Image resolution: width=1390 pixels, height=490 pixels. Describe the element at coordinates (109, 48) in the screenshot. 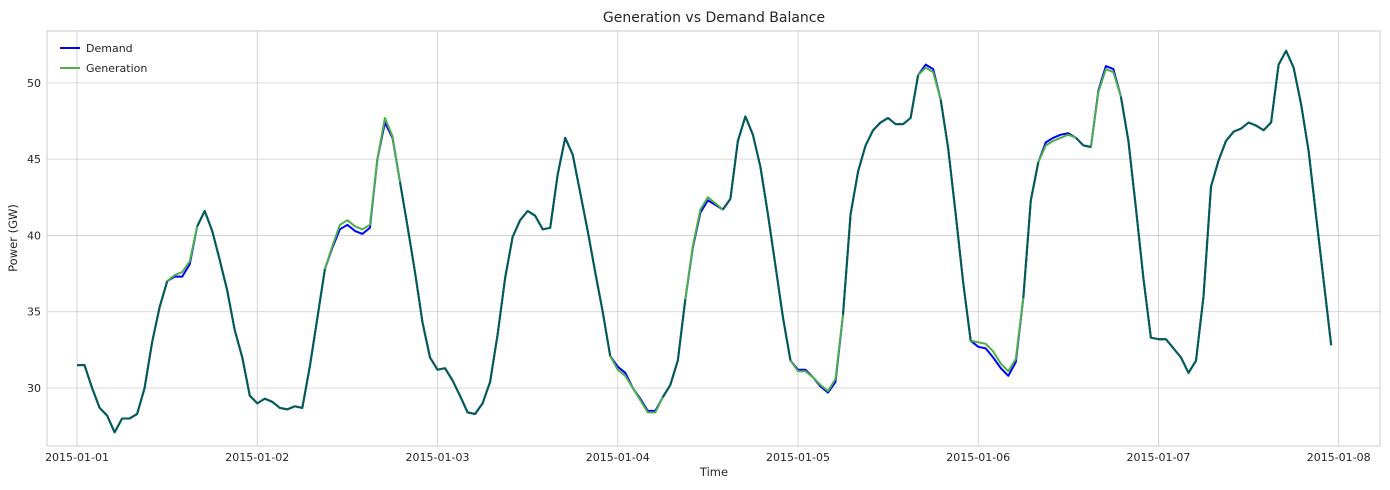

I see `legend-label-demand: Demand` at that location.